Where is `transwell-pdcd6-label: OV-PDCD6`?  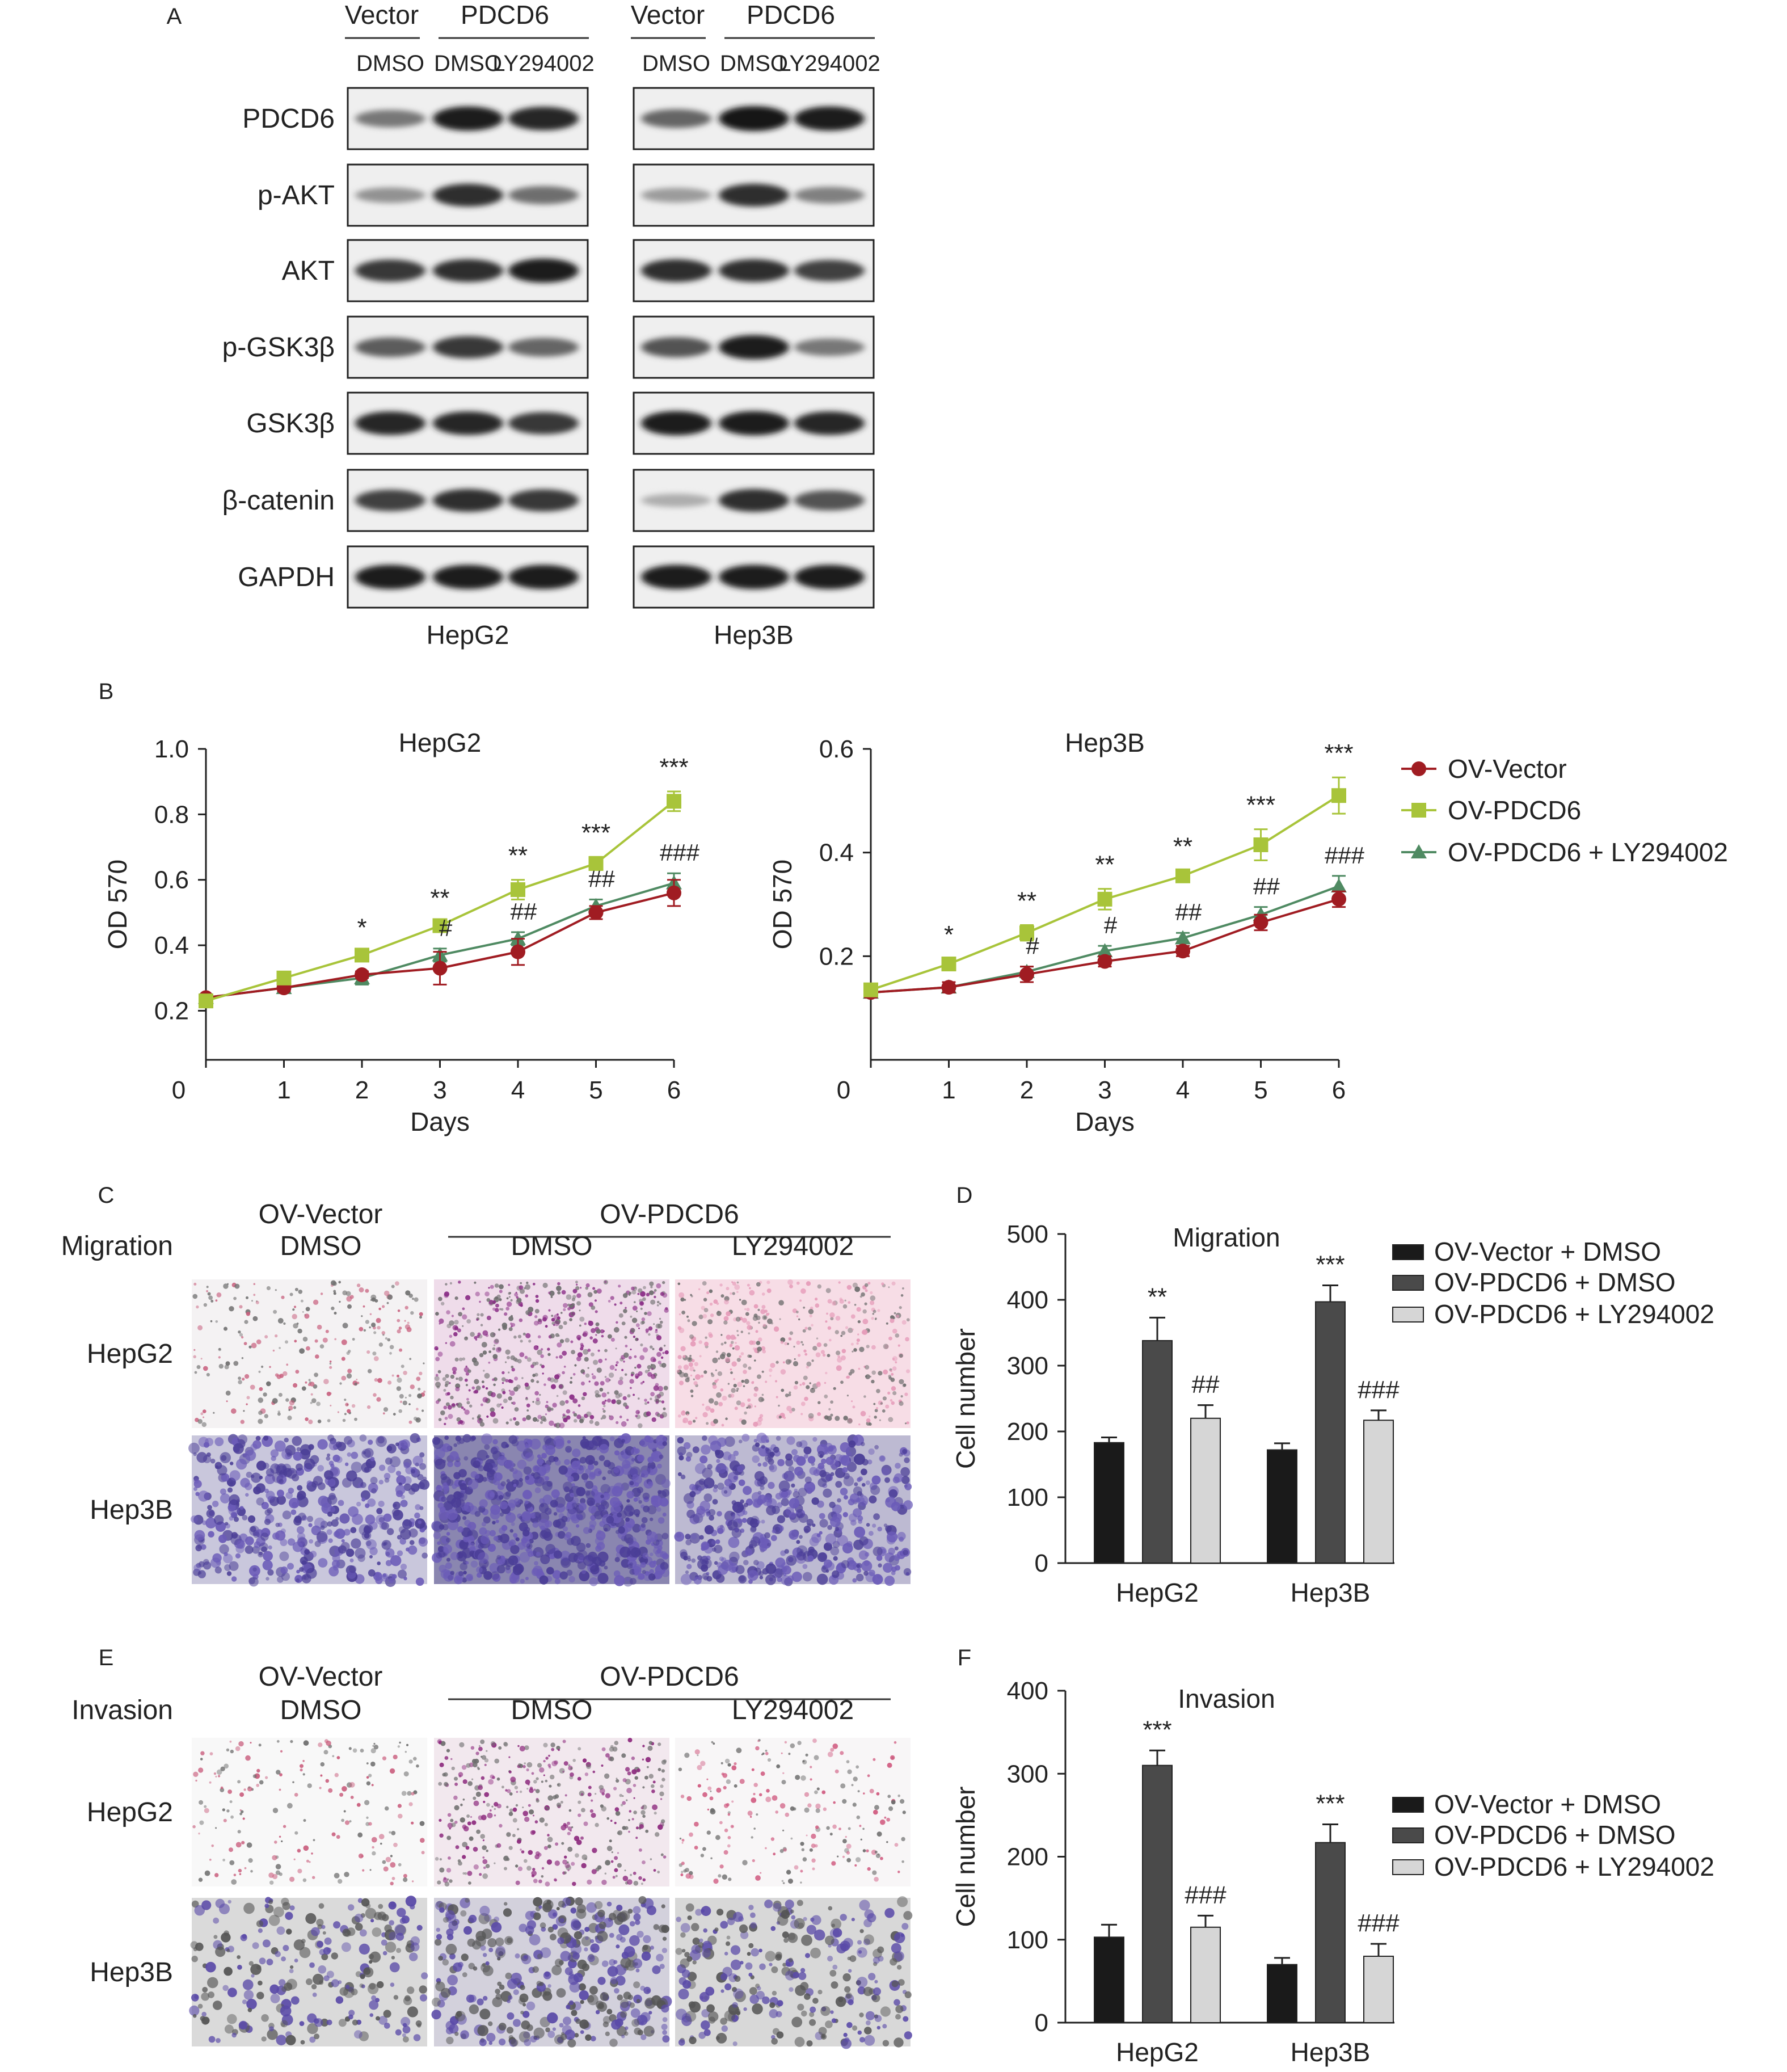 transwell-pdcd6-label: OV-PDCD6 is located at coordinates (669, 1677).